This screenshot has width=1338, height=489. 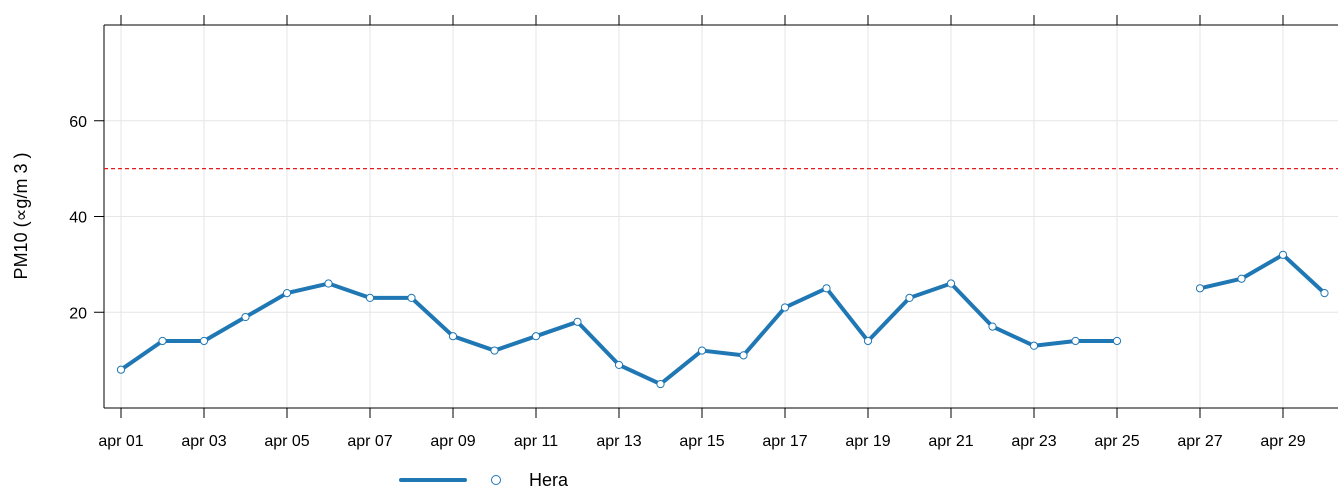 I want to click on legend: Hera, so click(x=484, y=479).